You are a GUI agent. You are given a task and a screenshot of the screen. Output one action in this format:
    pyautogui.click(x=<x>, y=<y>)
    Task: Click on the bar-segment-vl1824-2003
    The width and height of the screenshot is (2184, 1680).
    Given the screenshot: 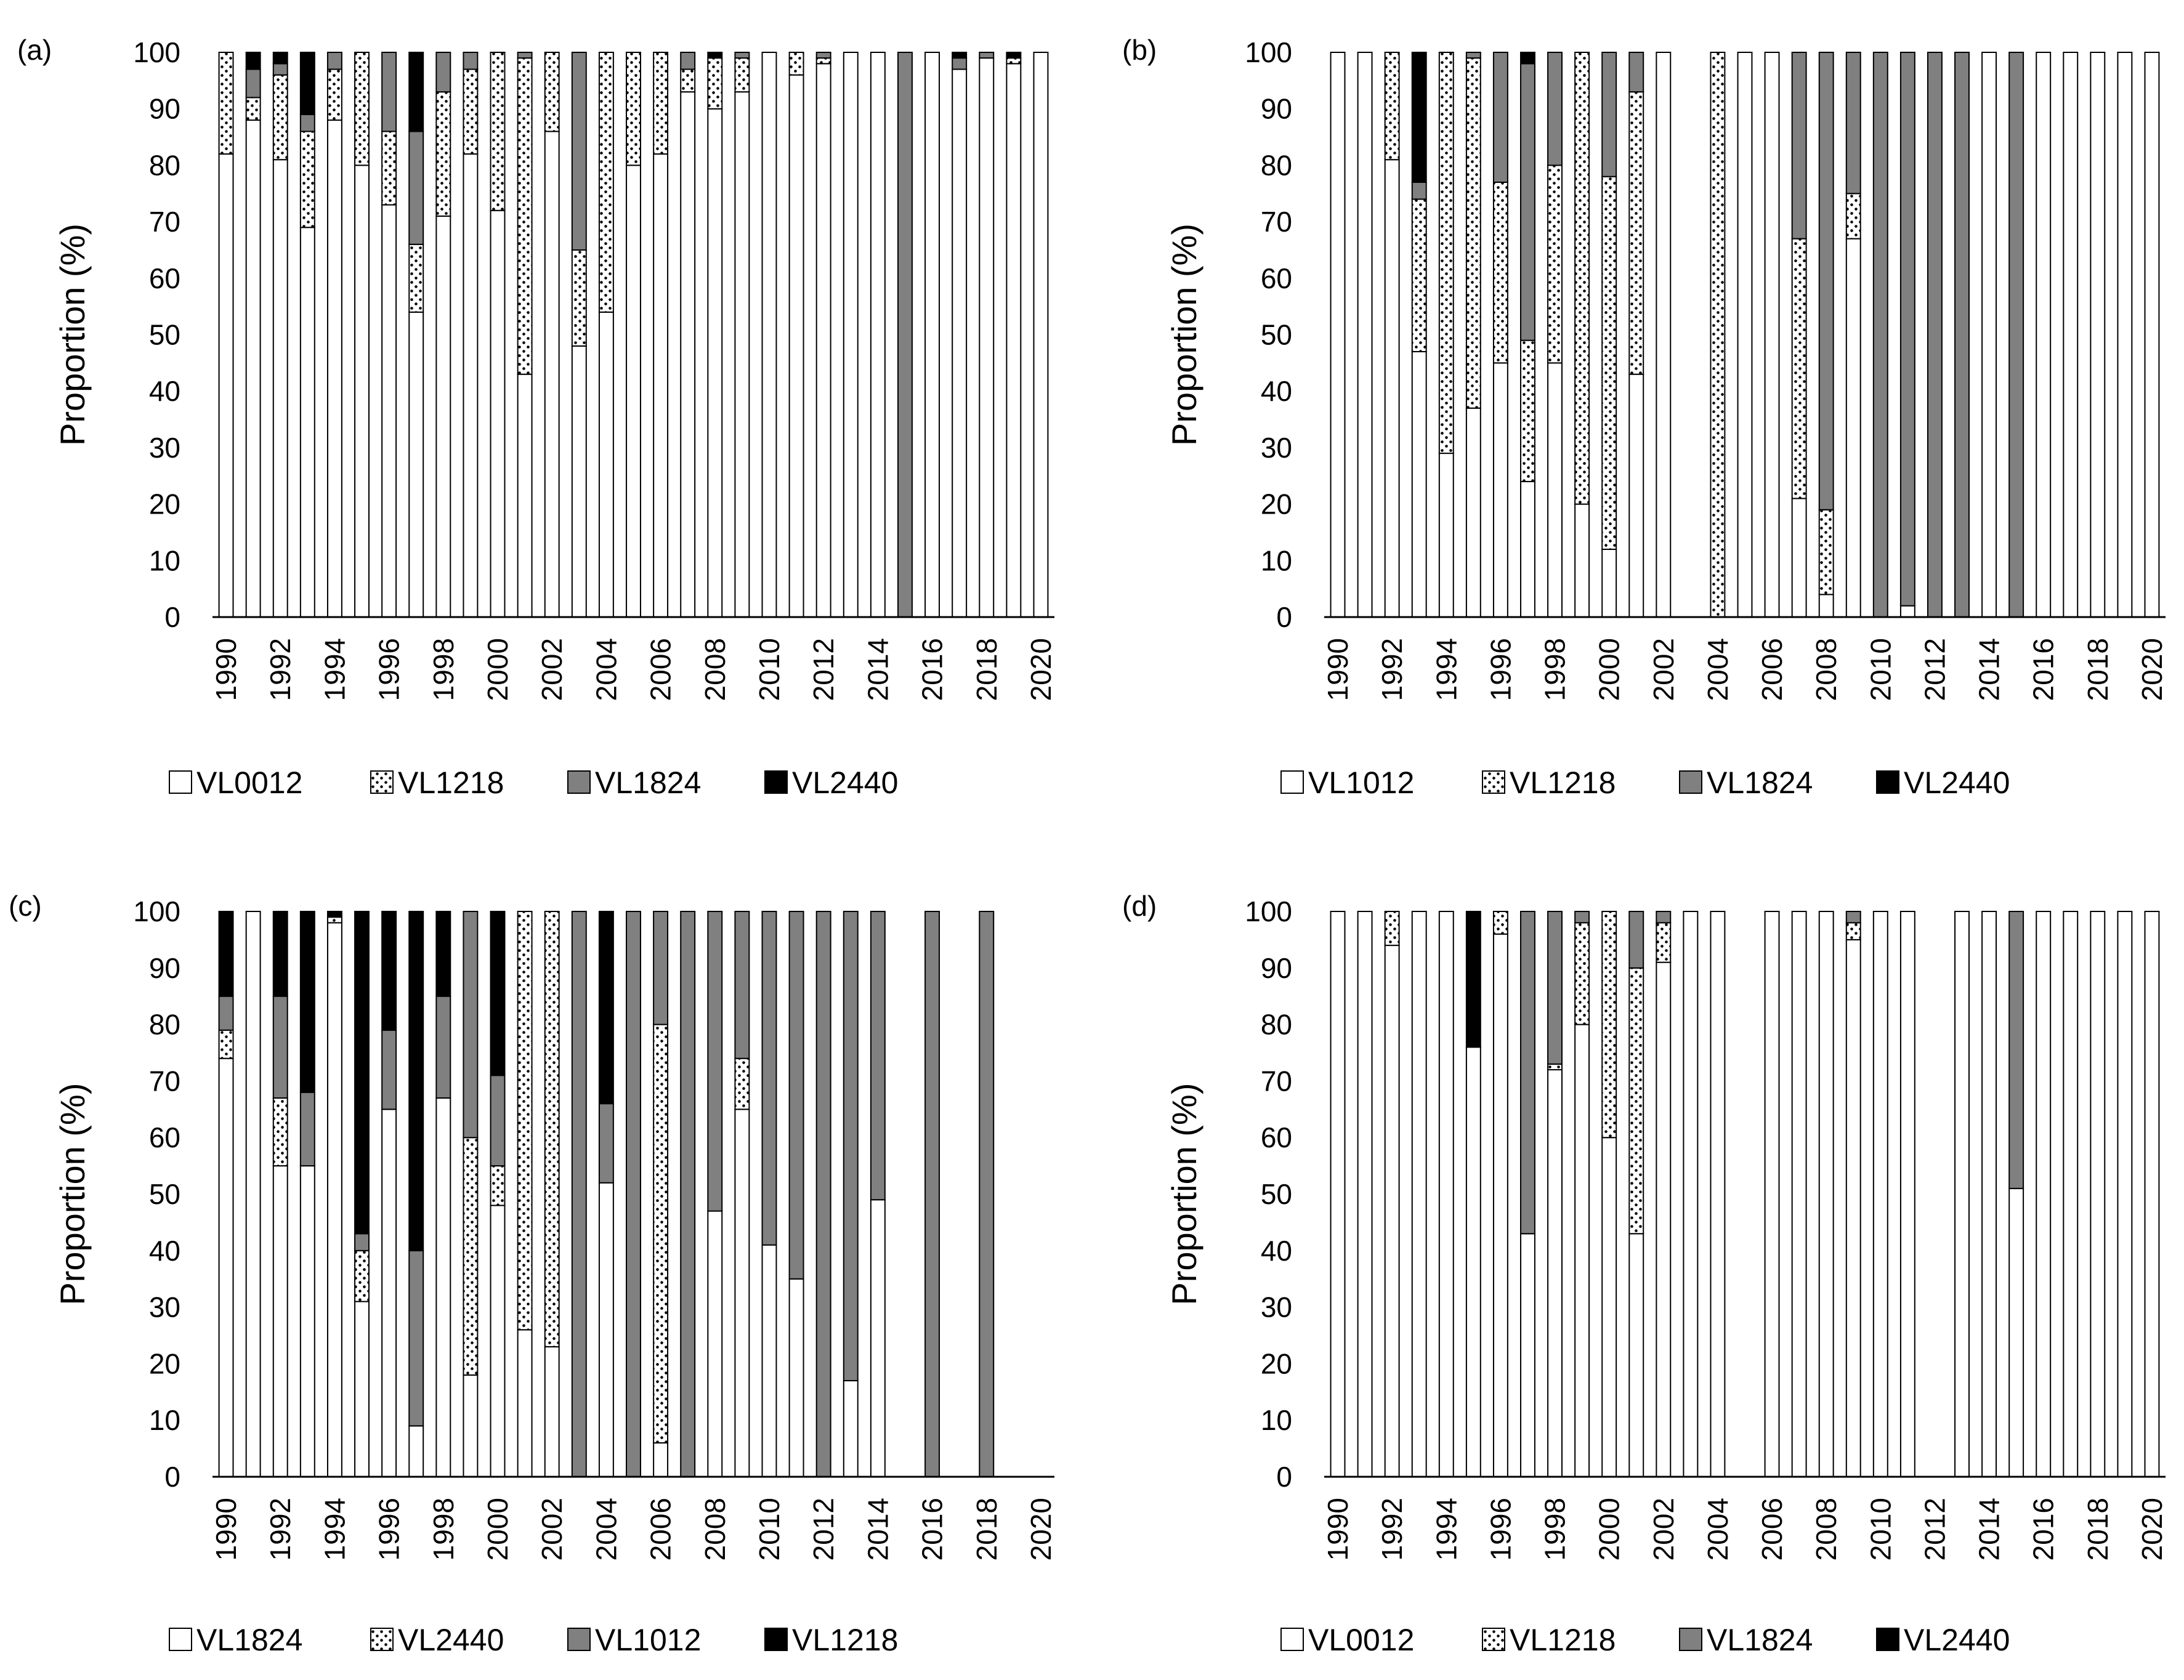 What is the action you would take?
    pyautogui.click(x=579, y=151)
    